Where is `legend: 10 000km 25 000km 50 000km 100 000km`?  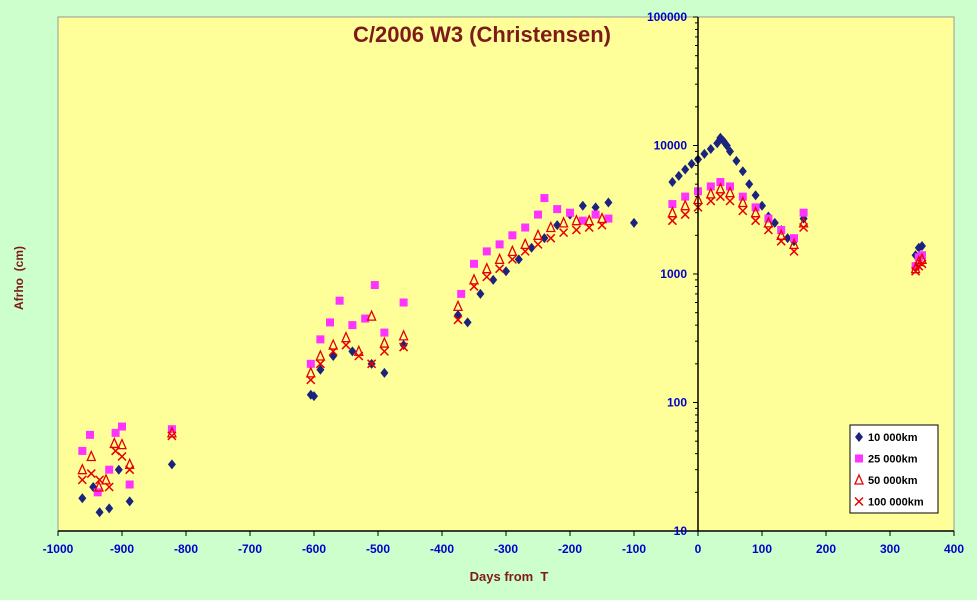
legend: 10 000km 25 000km 50 000km 100 000km is located at coordinates (894, 469).